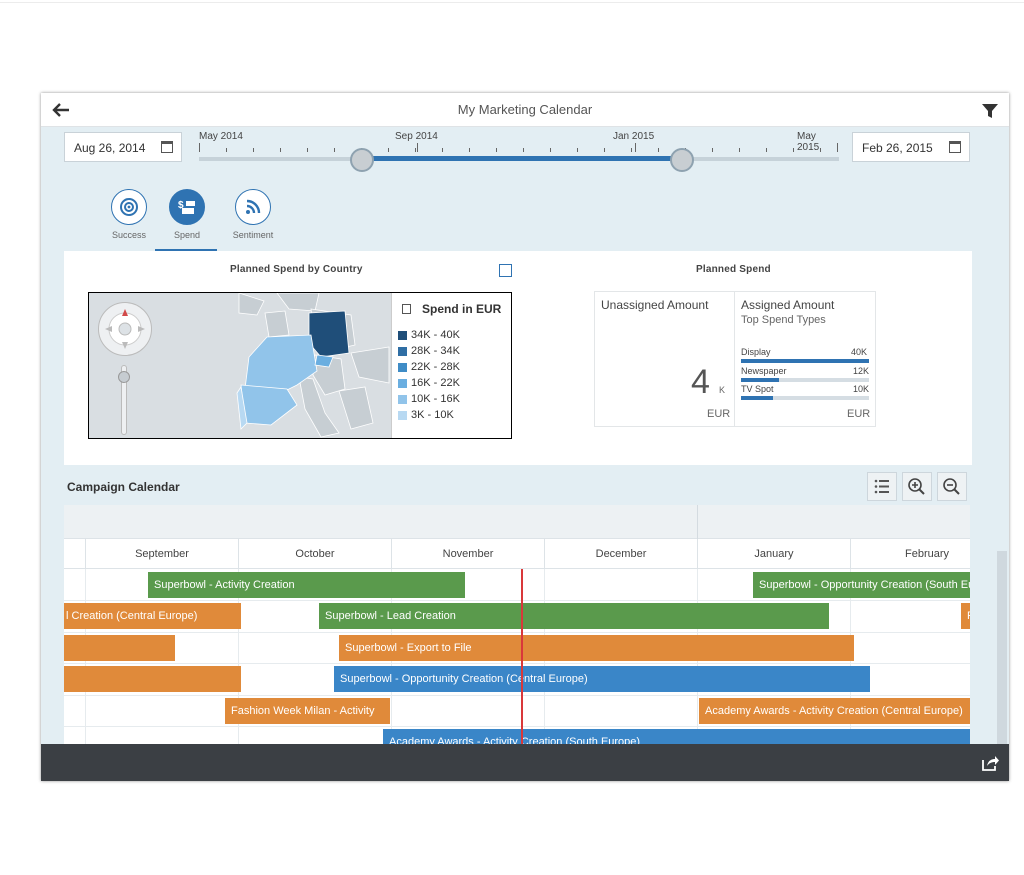 The width and height of the screenshot is (1024, 875). I want to click on slider-label: Jan 2015, so click(634, 136).